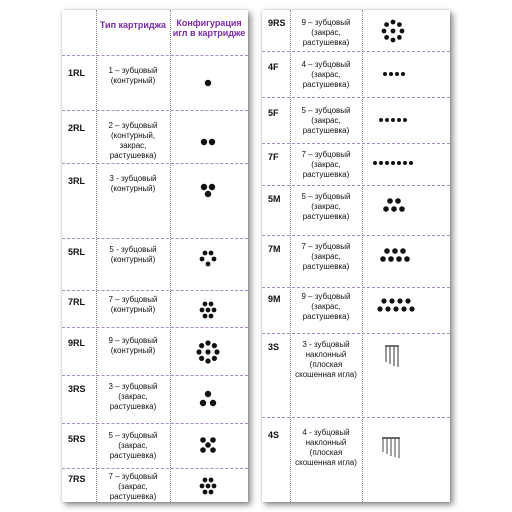 This screenshot has height=512, width=512. I want to click on table-row: 7M 7 – зубцовый (закрас, растушевка), so click(356, 262).